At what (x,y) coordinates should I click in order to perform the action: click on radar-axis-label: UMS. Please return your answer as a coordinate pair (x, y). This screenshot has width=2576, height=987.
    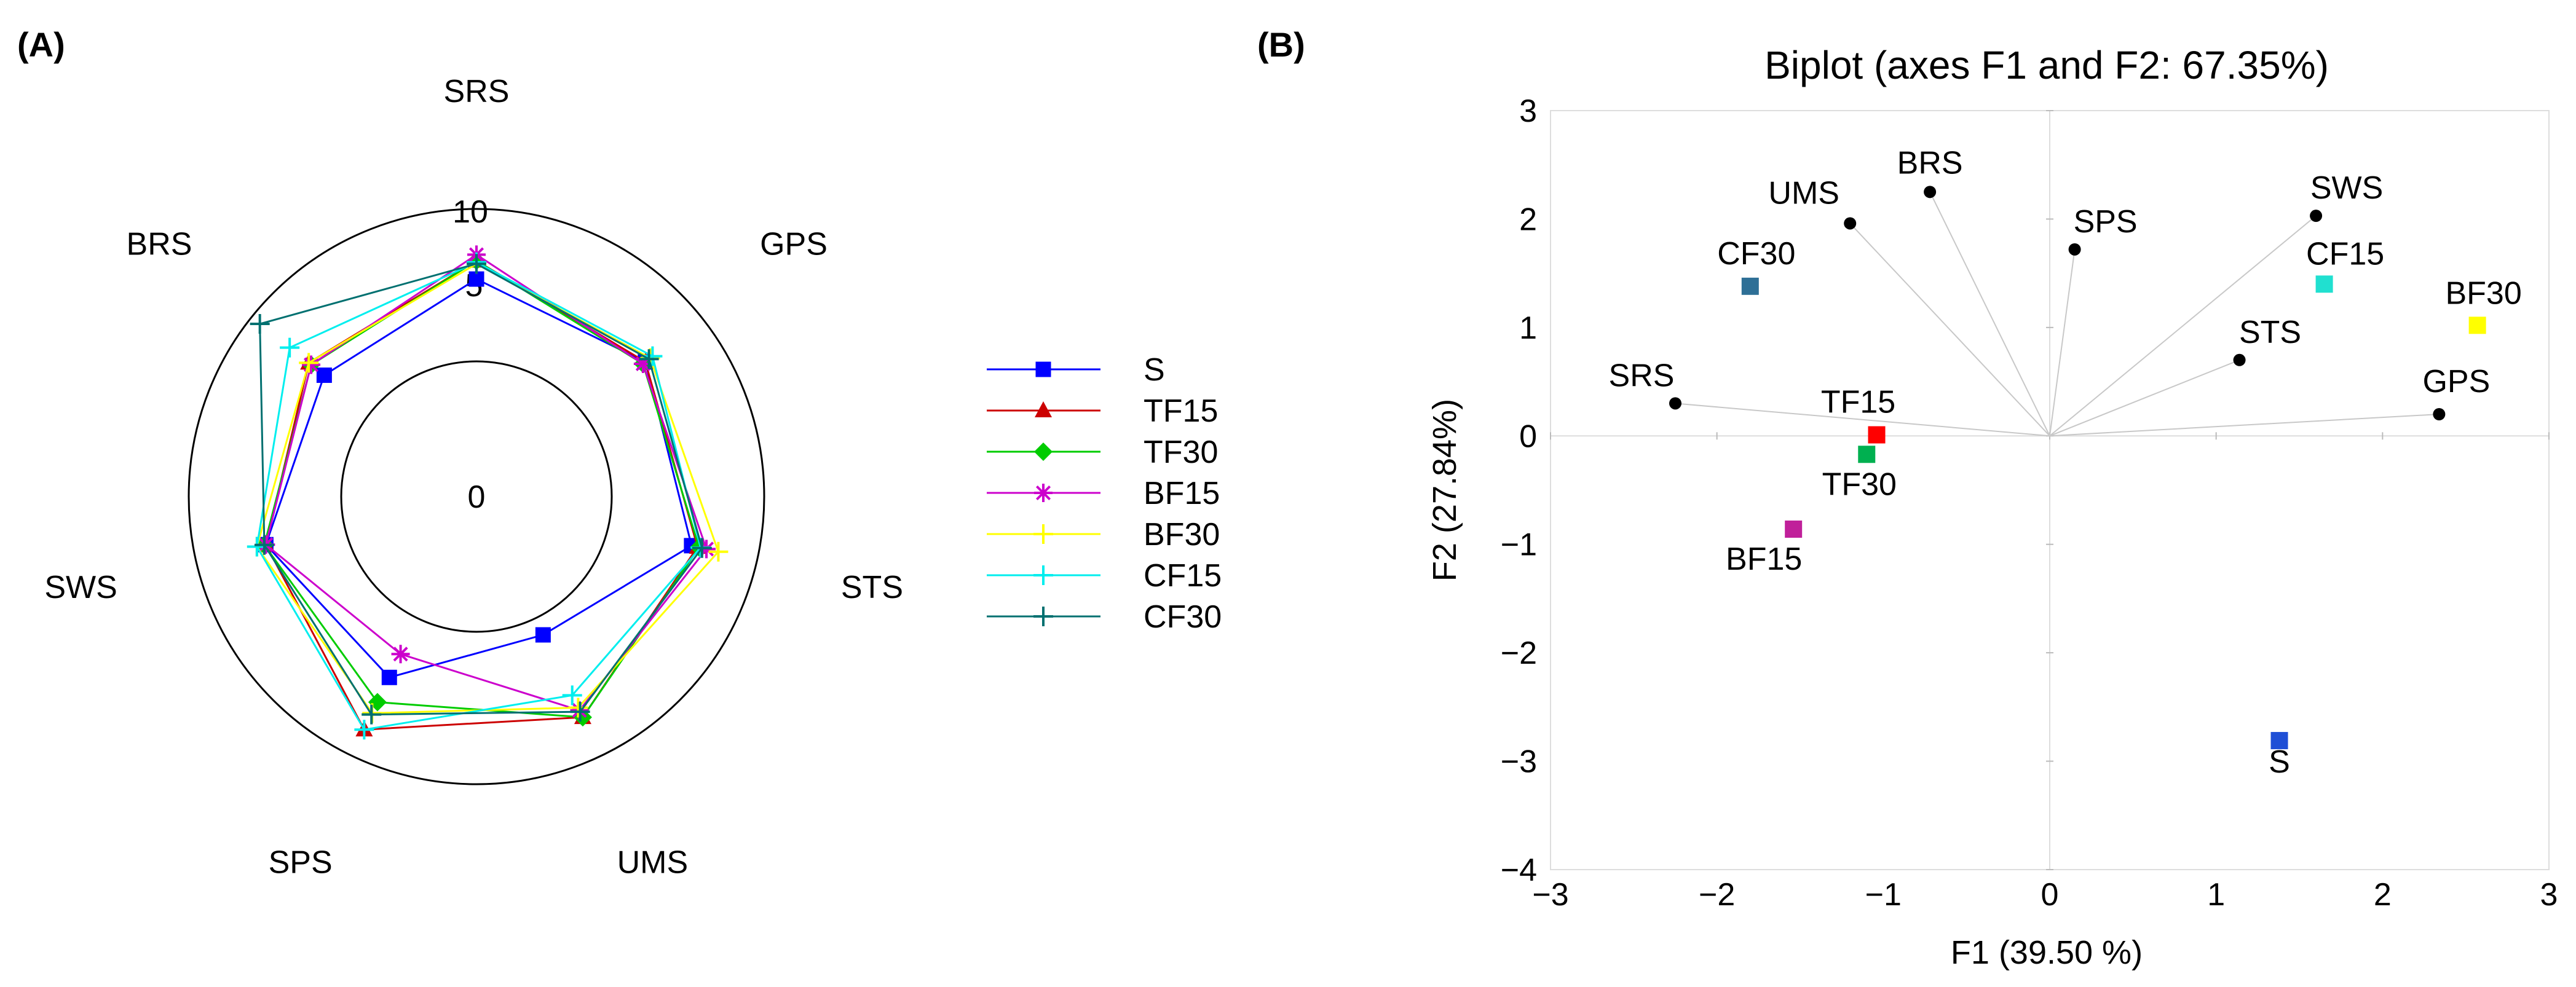
    Looking at the image, I should click on (653, 863).